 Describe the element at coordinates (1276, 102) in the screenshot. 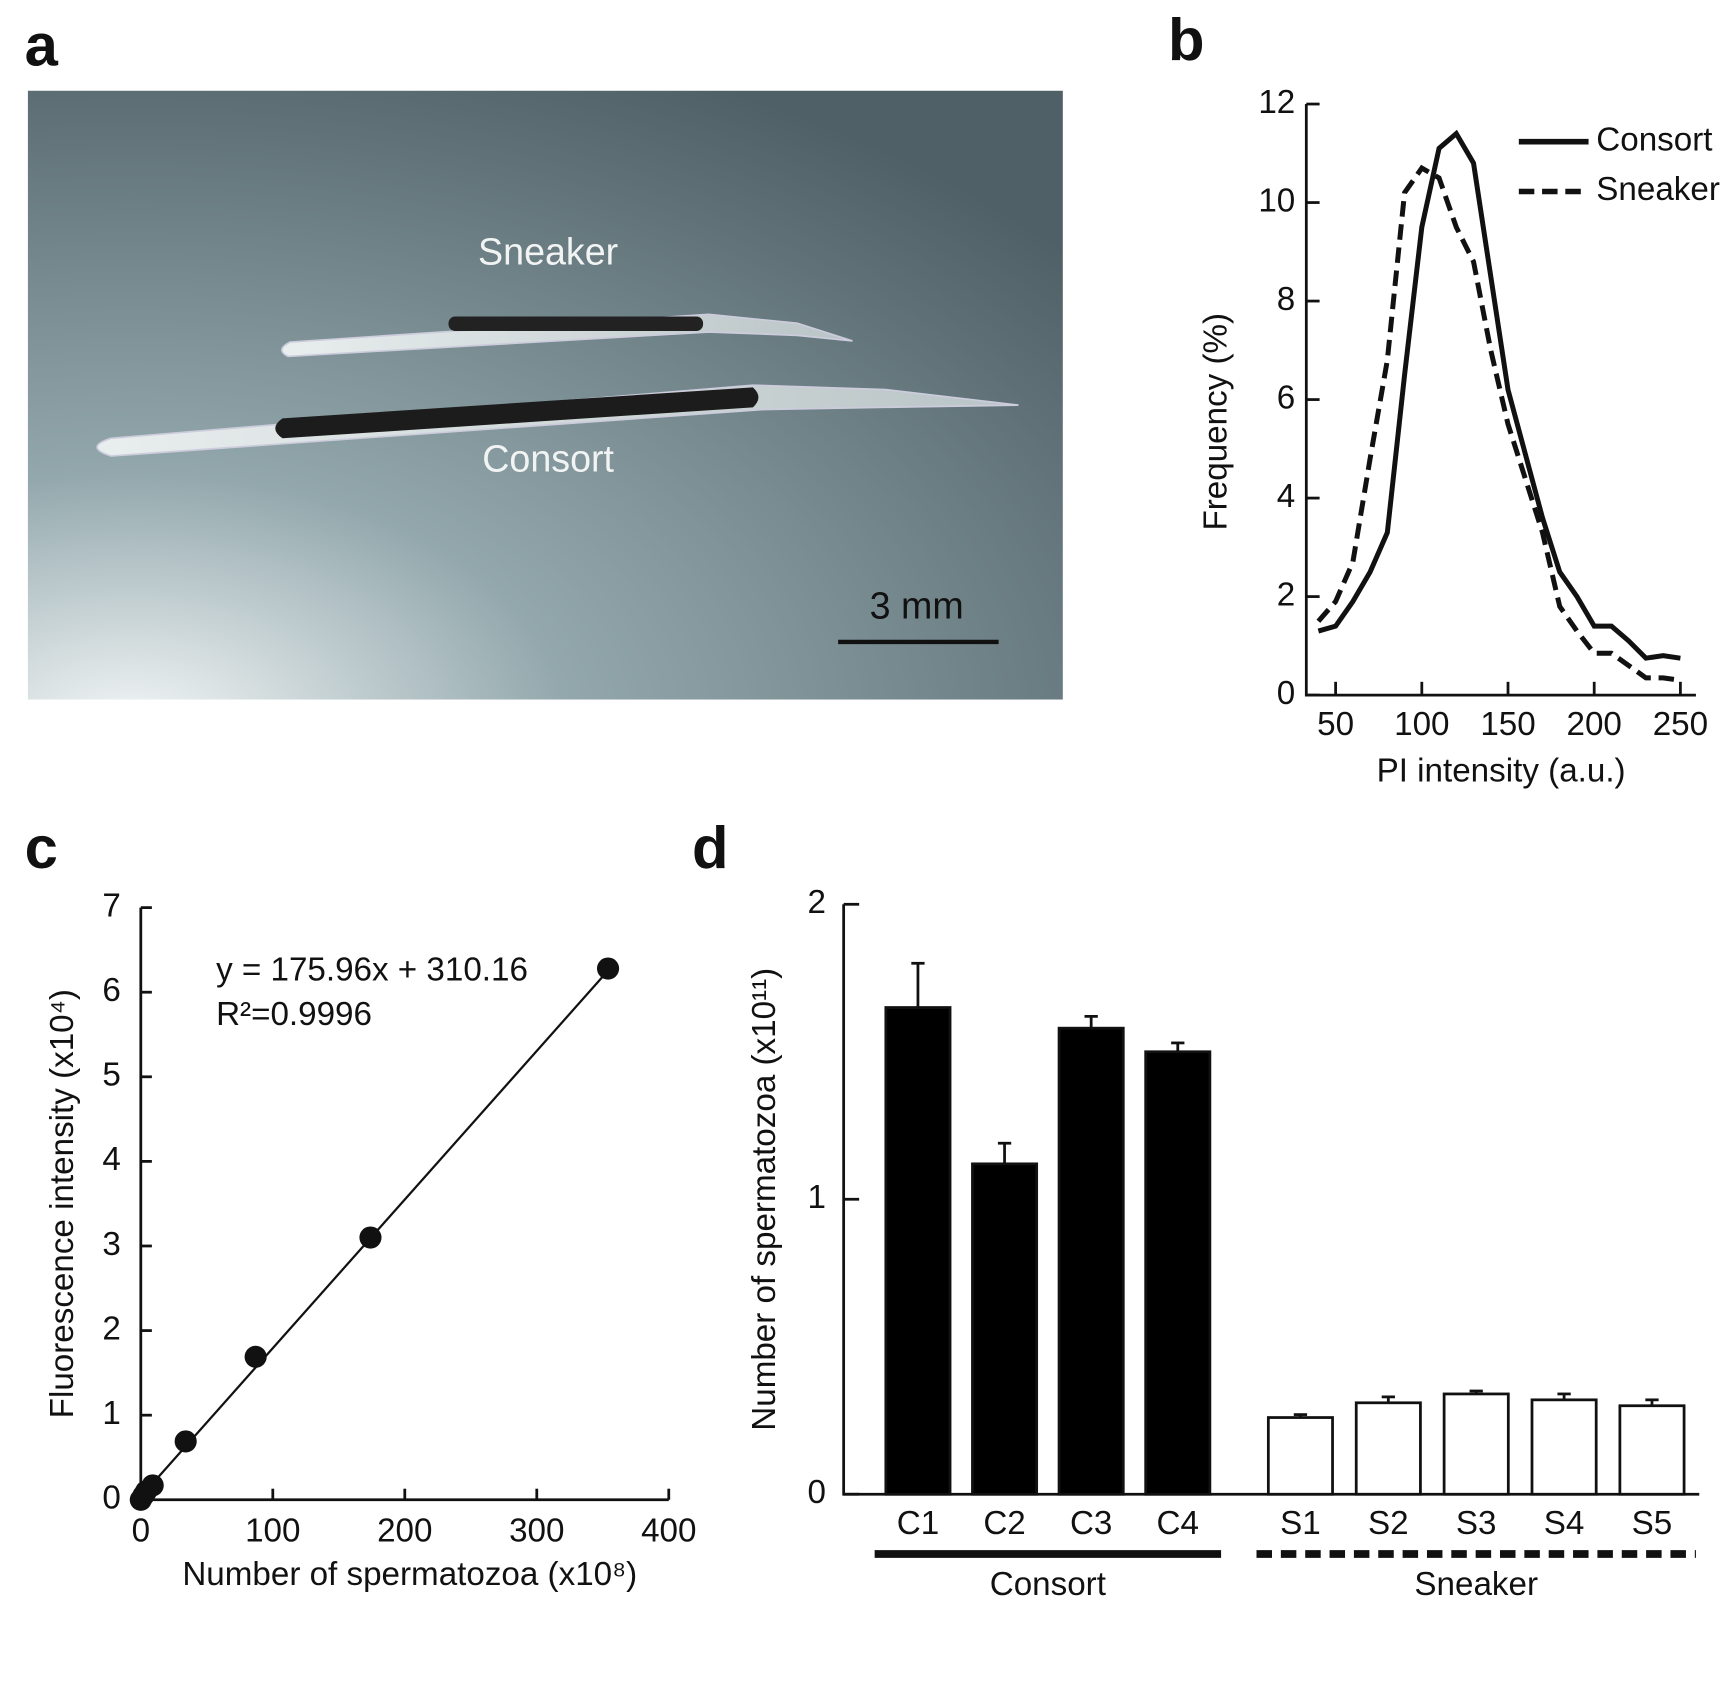

I see `y-tick-label: 12` at that location.